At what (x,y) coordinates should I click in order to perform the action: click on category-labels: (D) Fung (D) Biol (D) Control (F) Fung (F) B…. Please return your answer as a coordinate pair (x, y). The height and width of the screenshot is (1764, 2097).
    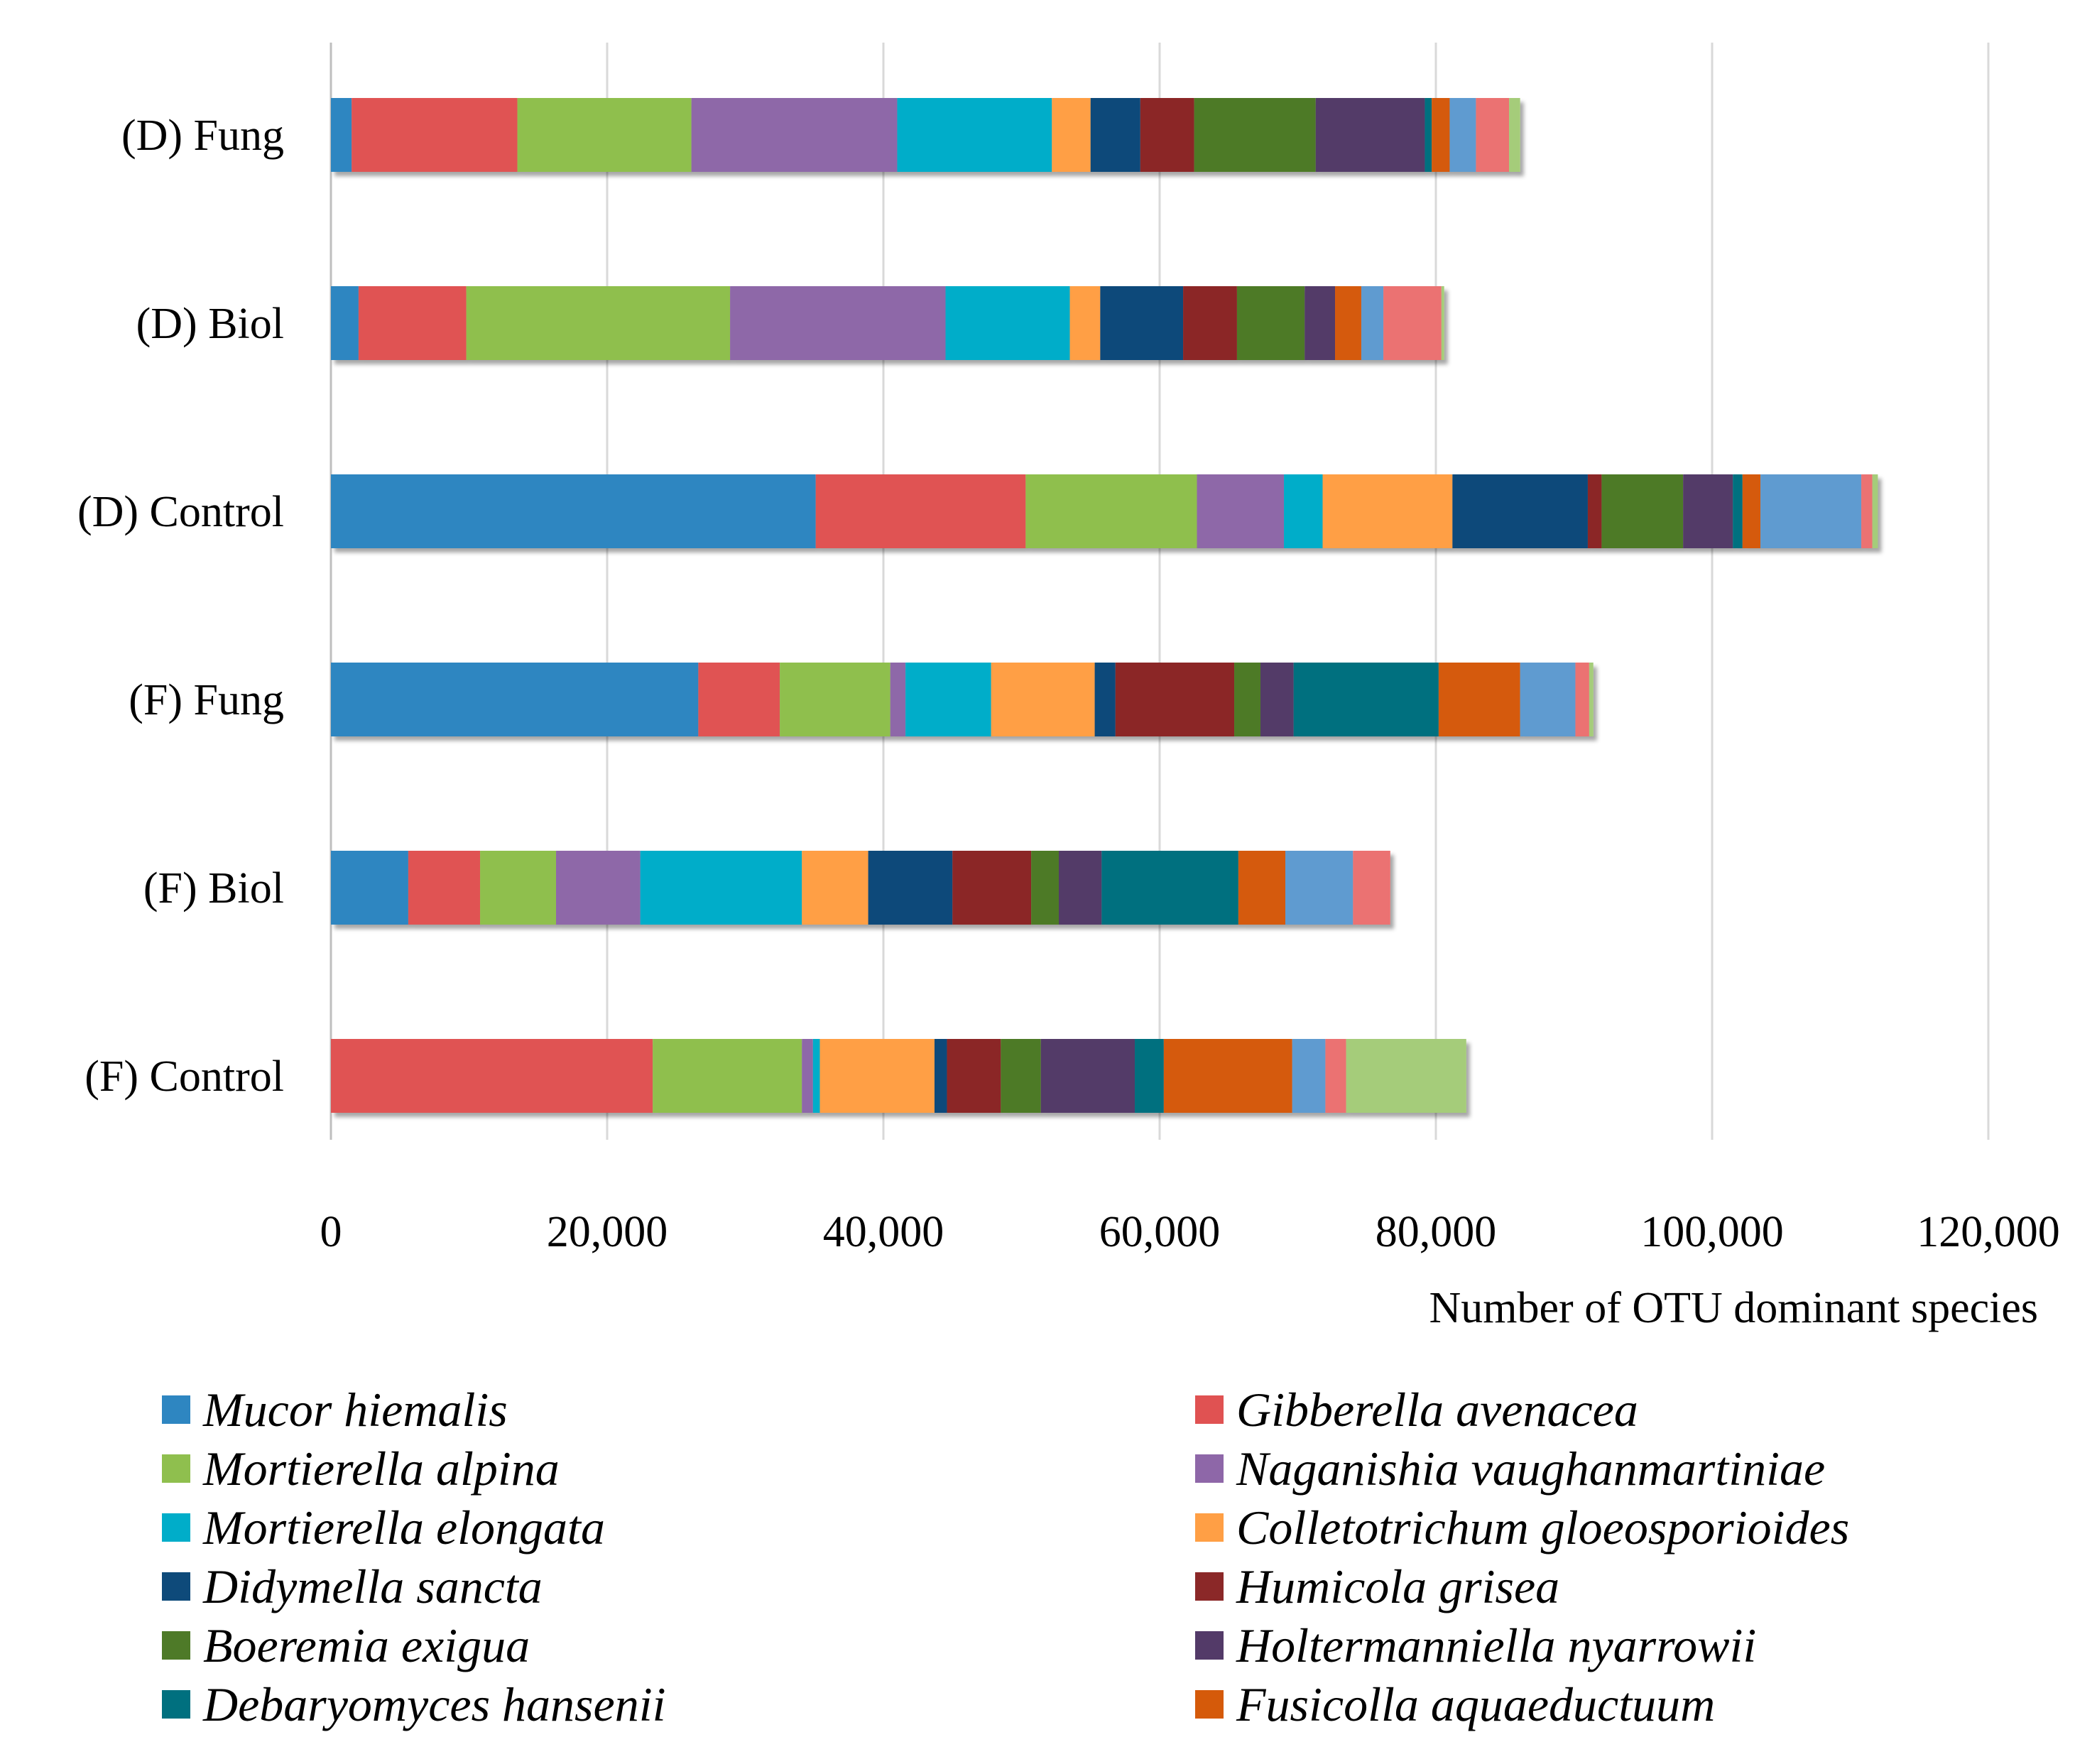
    Looking at the image, I should click on (180, 606).